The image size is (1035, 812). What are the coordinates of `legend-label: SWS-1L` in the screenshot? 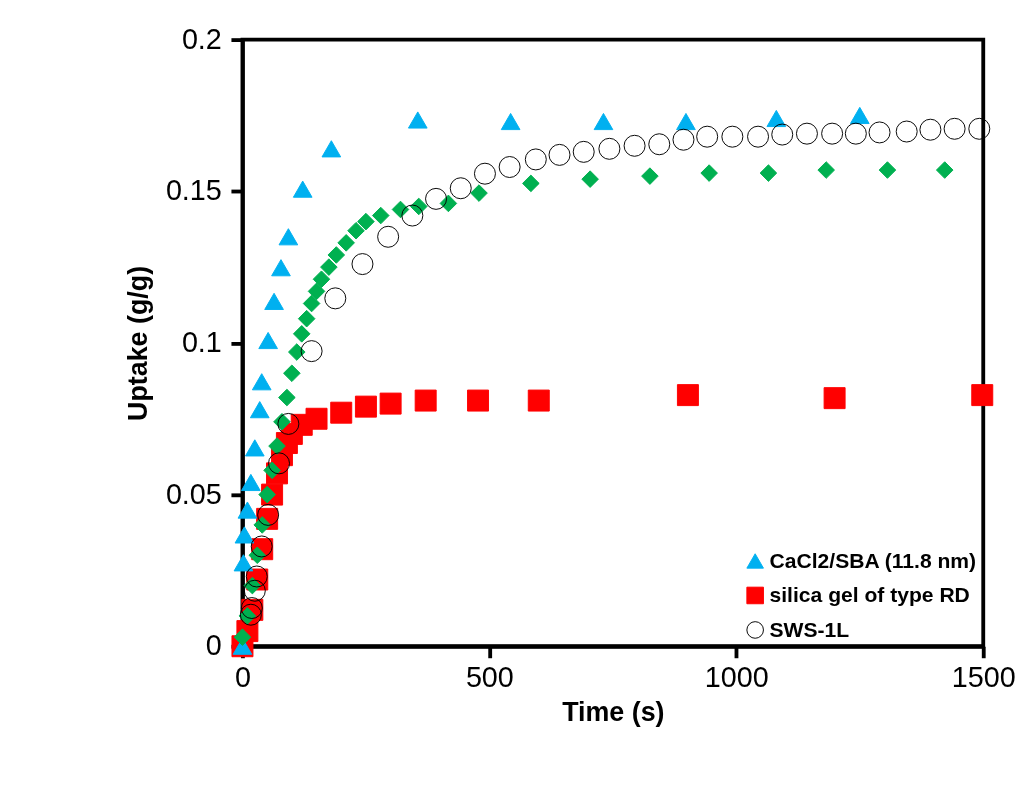 It's located at (809, 629).